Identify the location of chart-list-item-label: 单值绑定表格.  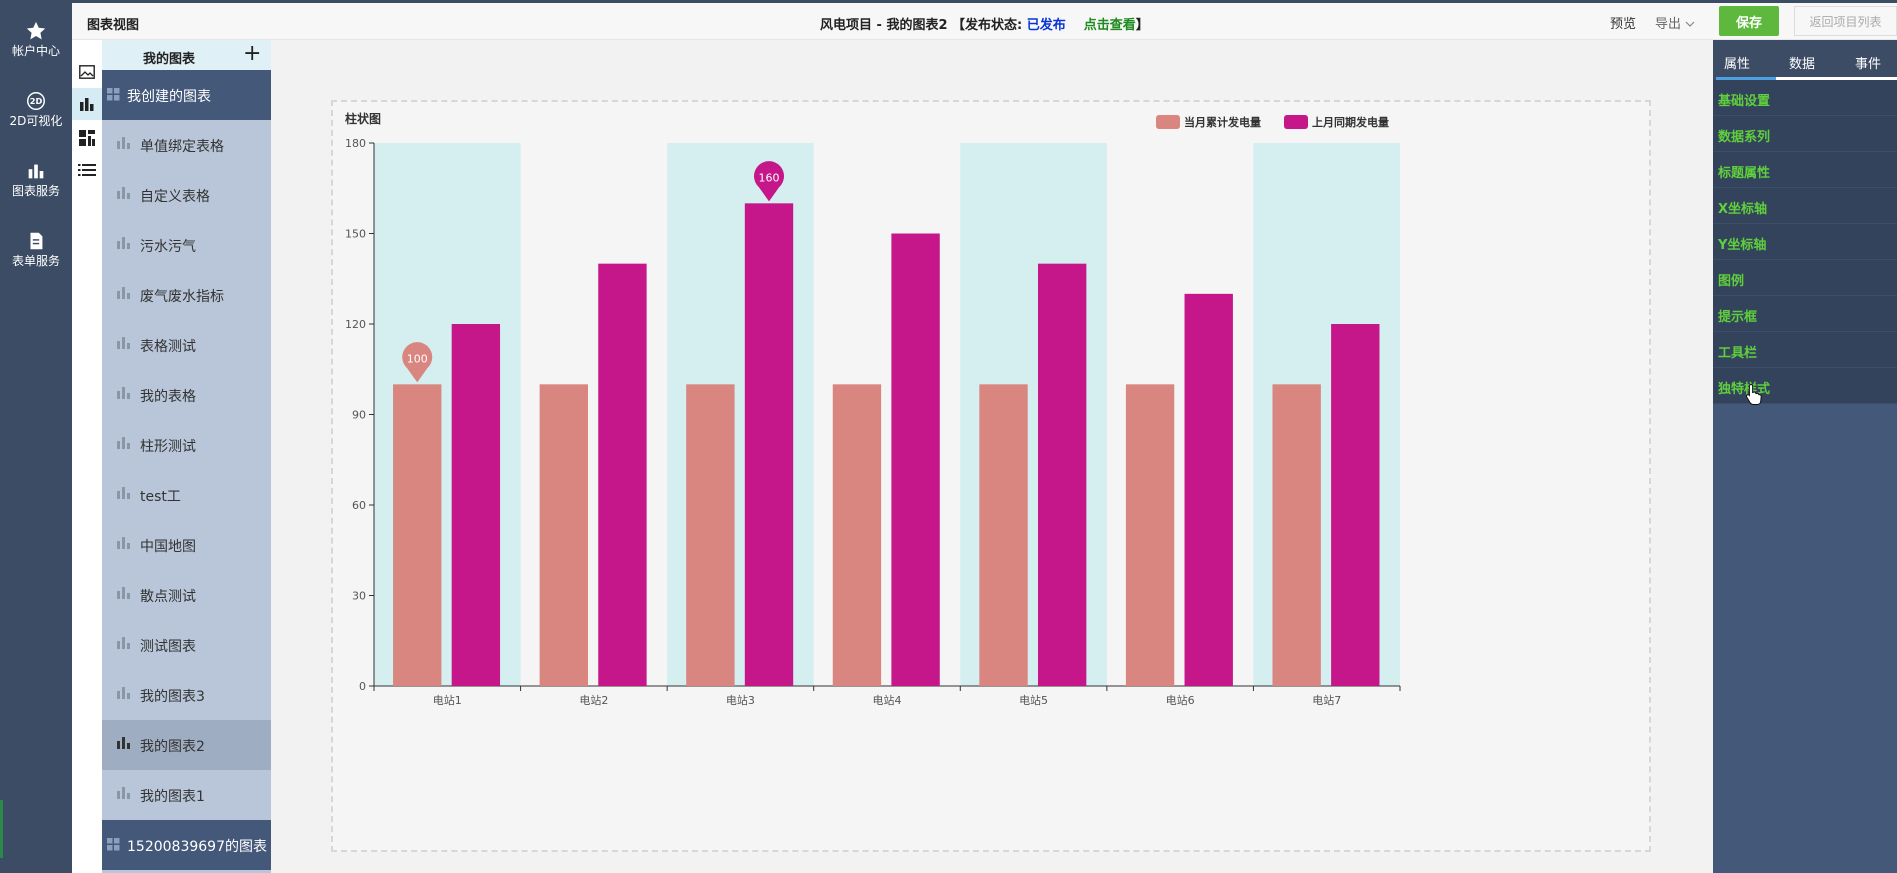
(182, 147).